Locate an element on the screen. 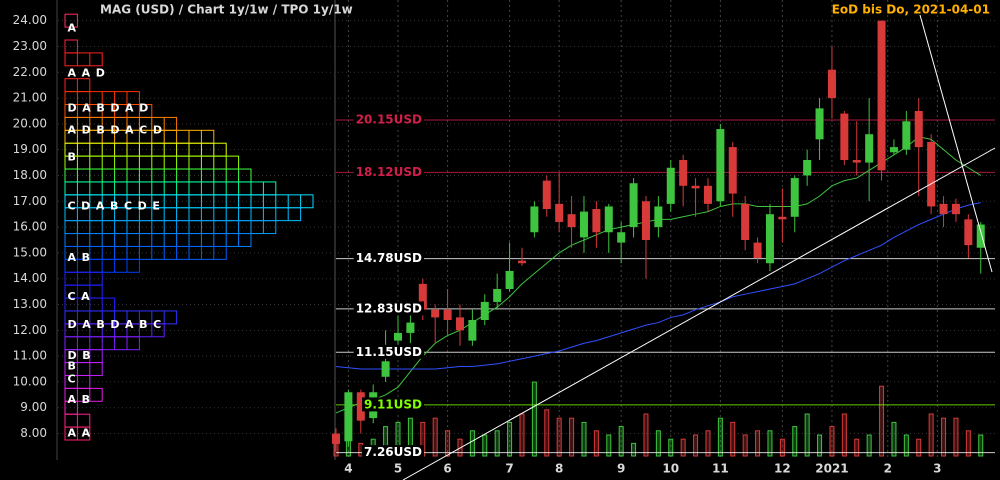 Image resolution: width=1000 pixels, height=480 pixels. tpo-letter: ADBDACD is located at coordinates (118, 129).